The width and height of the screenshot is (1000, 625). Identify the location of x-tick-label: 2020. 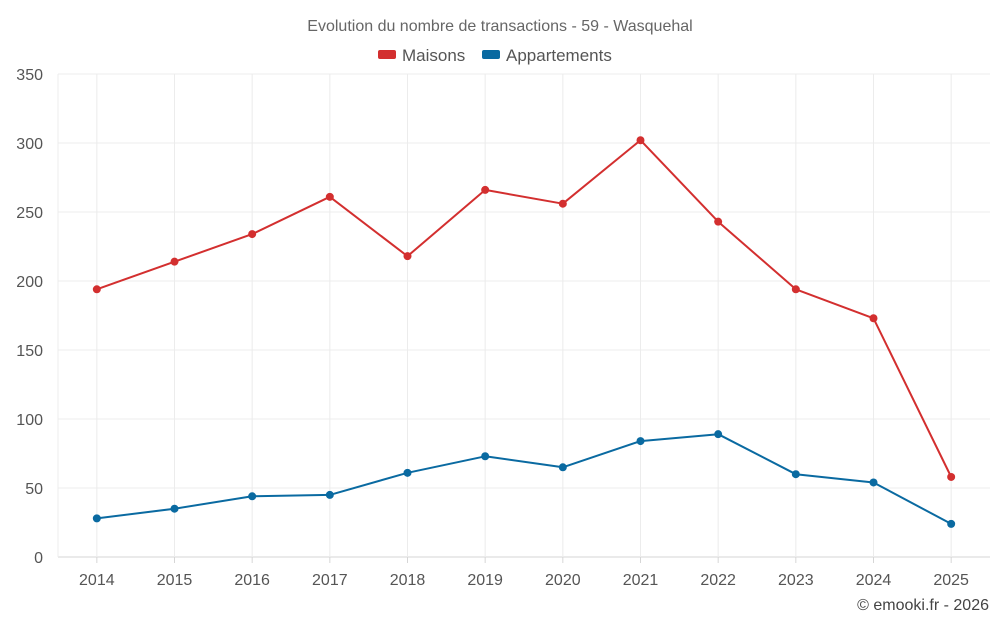
(563, 580).